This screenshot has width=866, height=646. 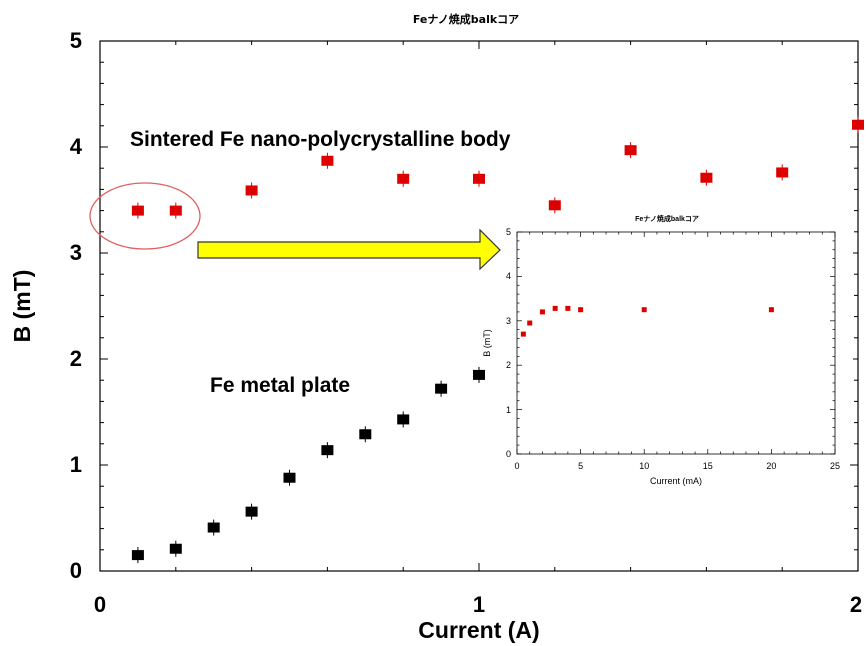 I want to click on inset-x-tick-label: 5, so click(x=580, y=466).